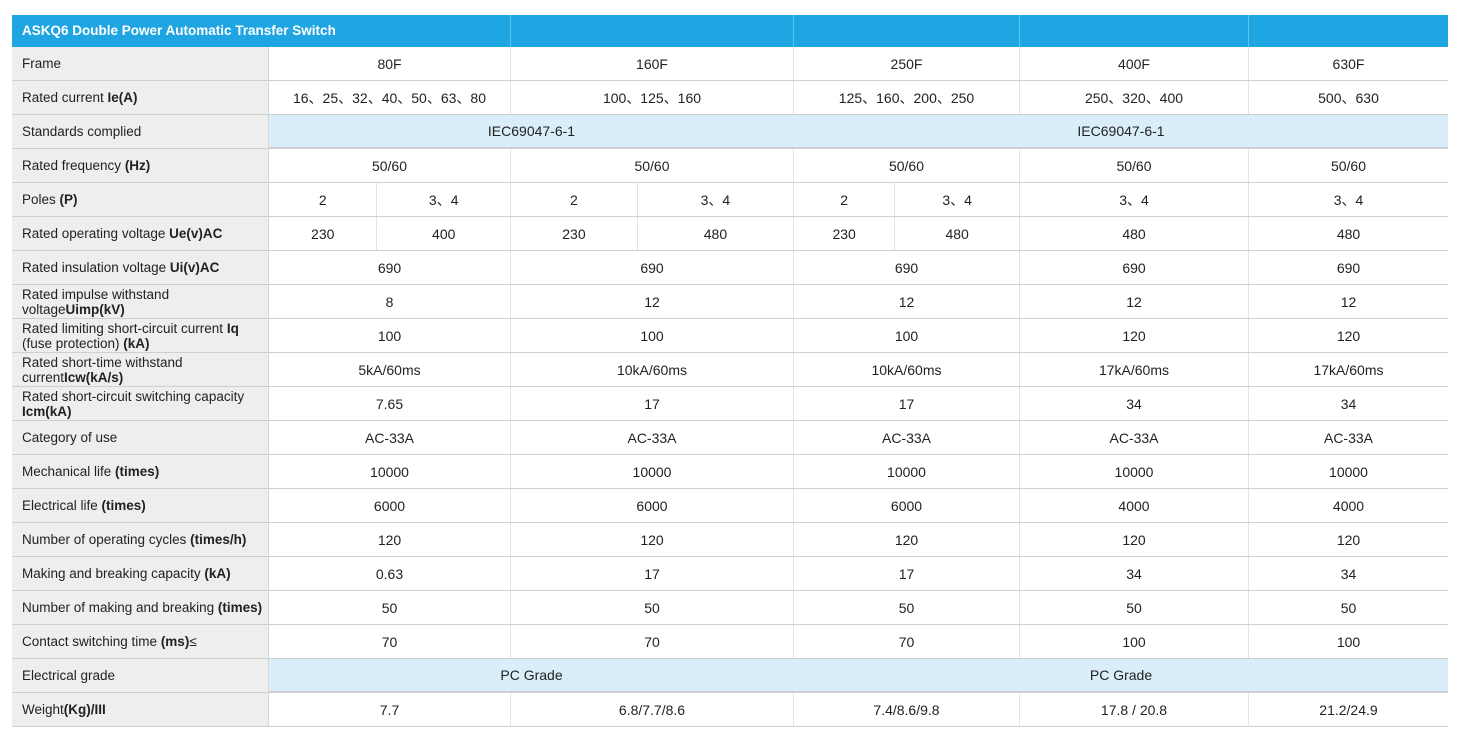 This screenshot has height=738, width=1462. I want to click on table-cell: 400F, so click(1134, 63).